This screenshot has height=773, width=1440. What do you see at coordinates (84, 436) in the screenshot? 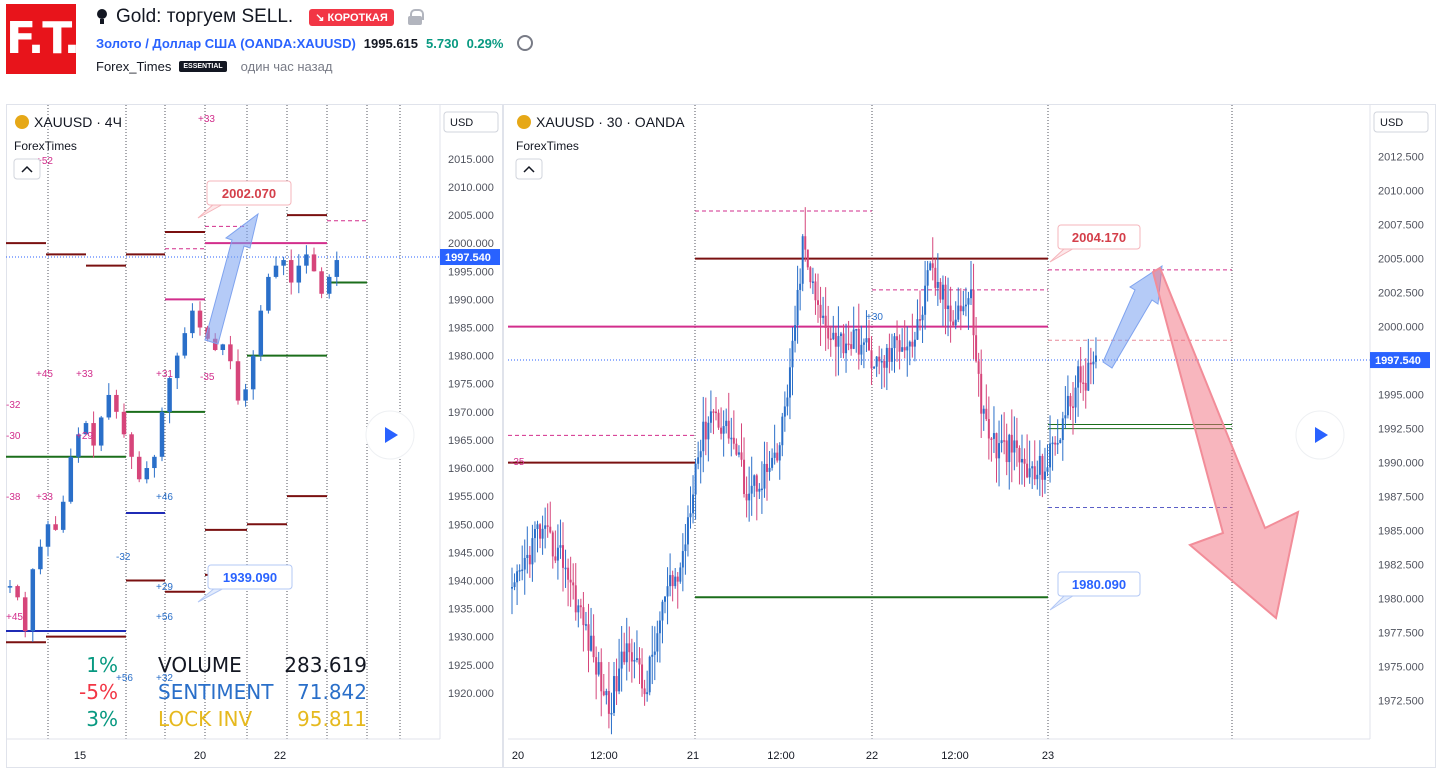
I see `level-tag: +29` at bounding box center [84, 436].